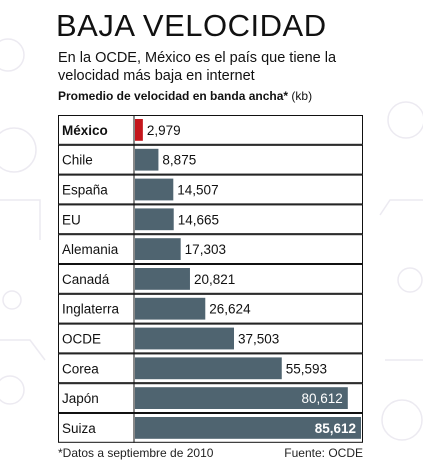 This screenshot has height=465, width=423. I want to click on category-label-corea: Corea, so click(80, 368).